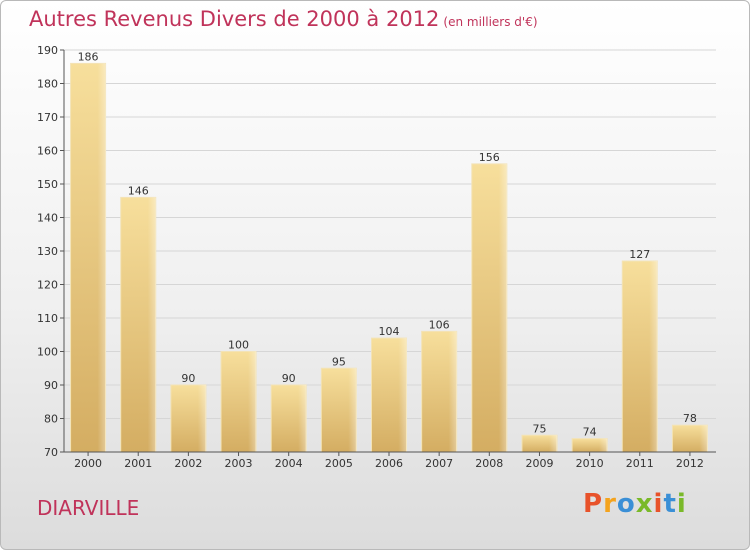  I want to click on x-tick-label: 2010, so click(590, 463).